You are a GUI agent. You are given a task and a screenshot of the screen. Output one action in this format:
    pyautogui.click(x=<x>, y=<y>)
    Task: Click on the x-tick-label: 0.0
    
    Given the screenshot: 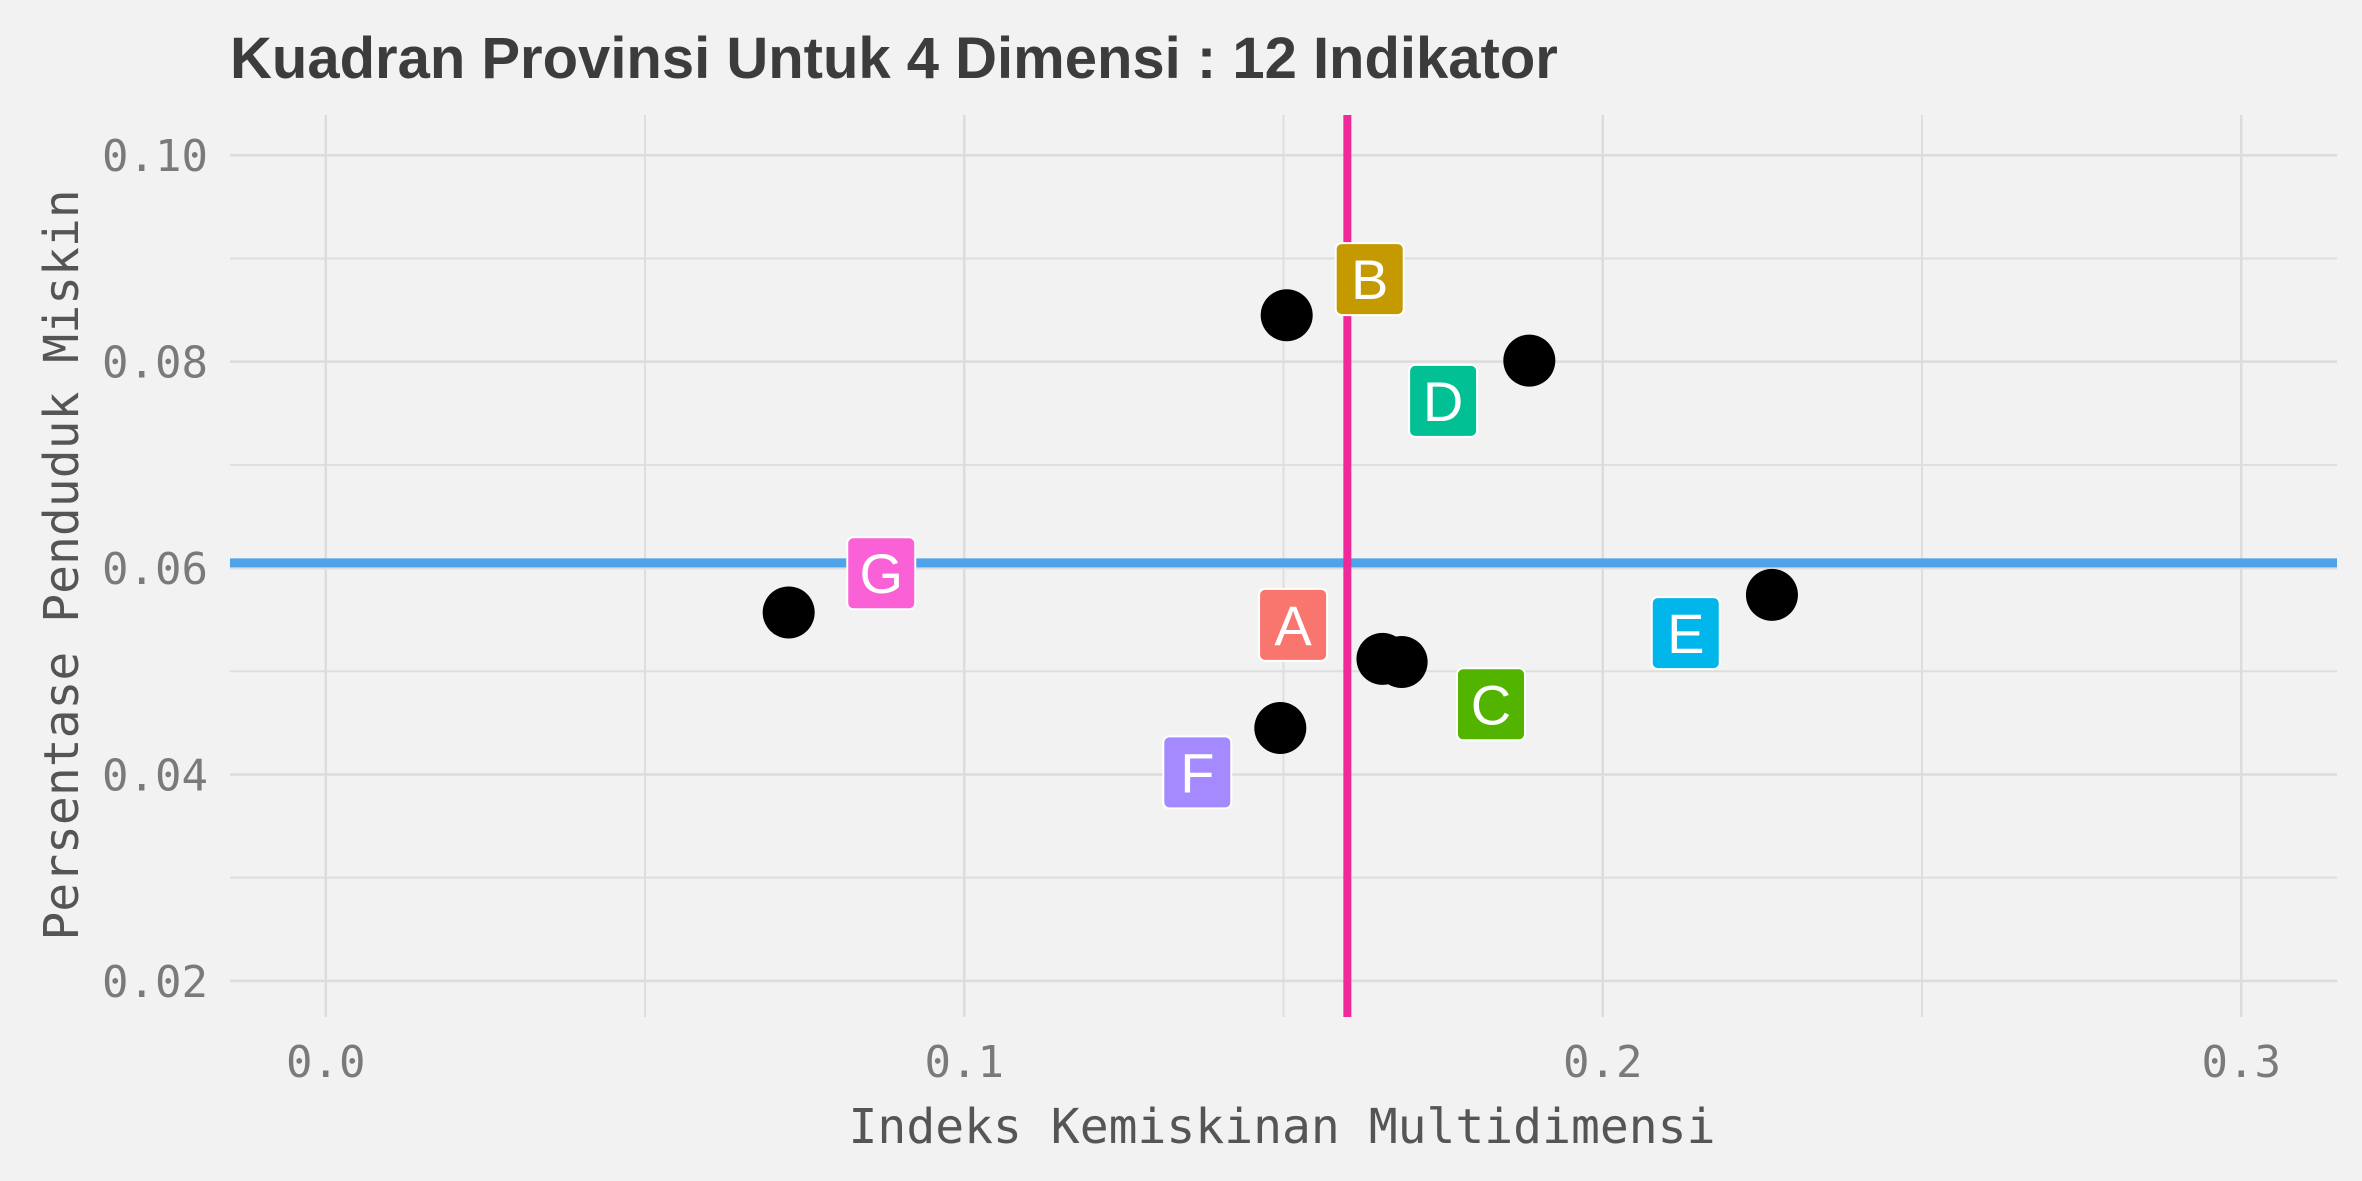 What is the action you would take?
    pyautogui.click(x=325, y=1062)
    